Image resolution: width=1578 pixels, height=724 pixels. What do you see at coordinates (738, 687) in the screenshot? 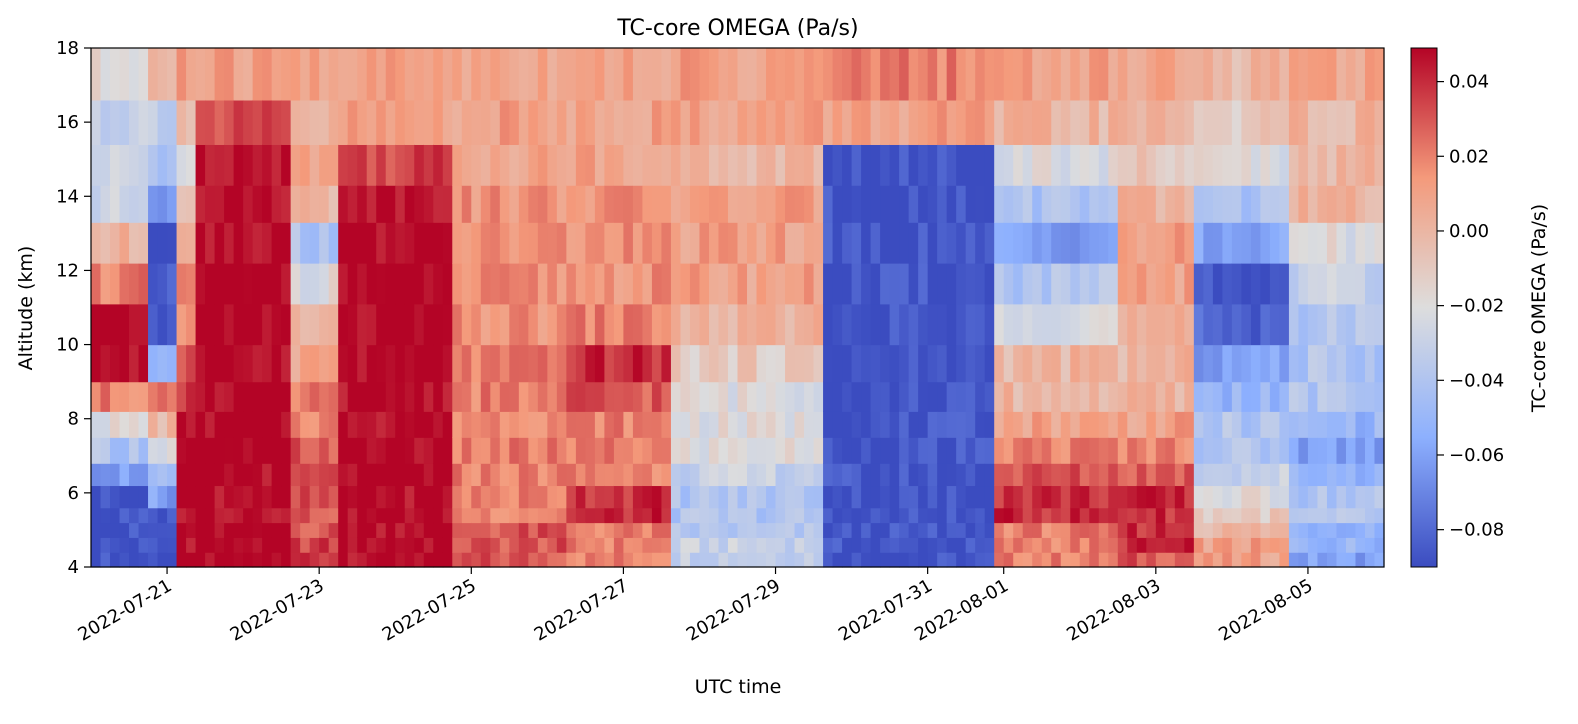
I see `x-axis-label: UTC time` at bounding box center [738, 687].